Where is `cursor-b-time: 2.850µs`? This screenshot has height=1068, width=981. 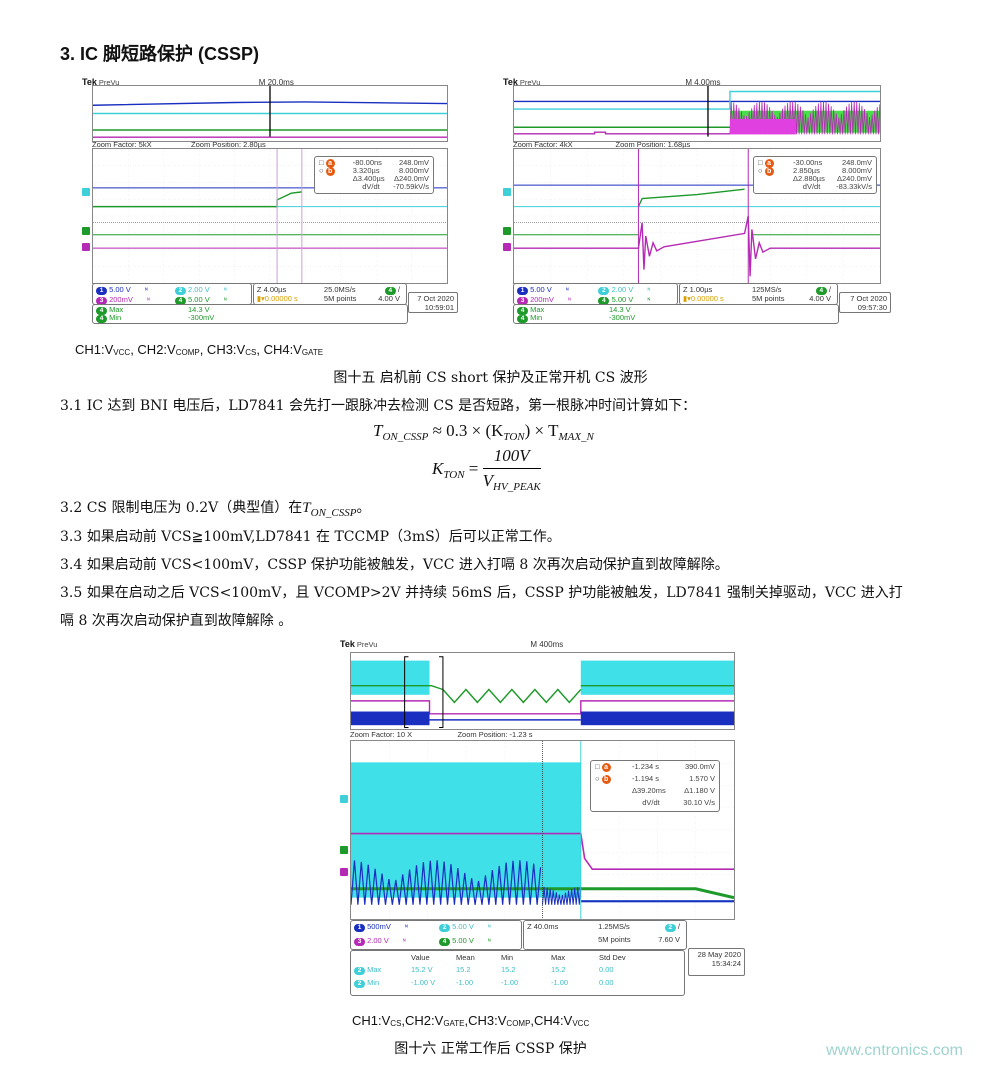 cursor-b-time: 2.850µs is located at coordinates (806, 170).